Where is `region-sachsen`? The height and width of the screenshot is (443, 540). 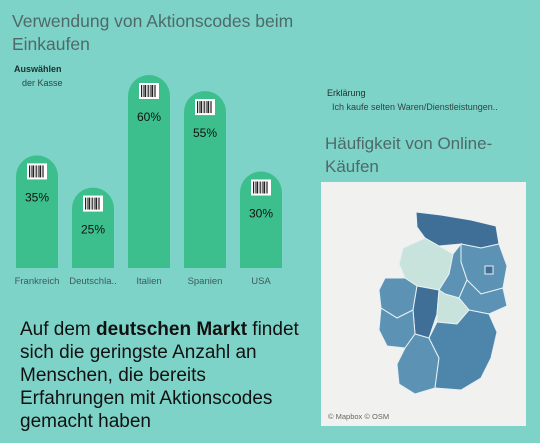 region-sachsen is located at coordinates (483, 297).